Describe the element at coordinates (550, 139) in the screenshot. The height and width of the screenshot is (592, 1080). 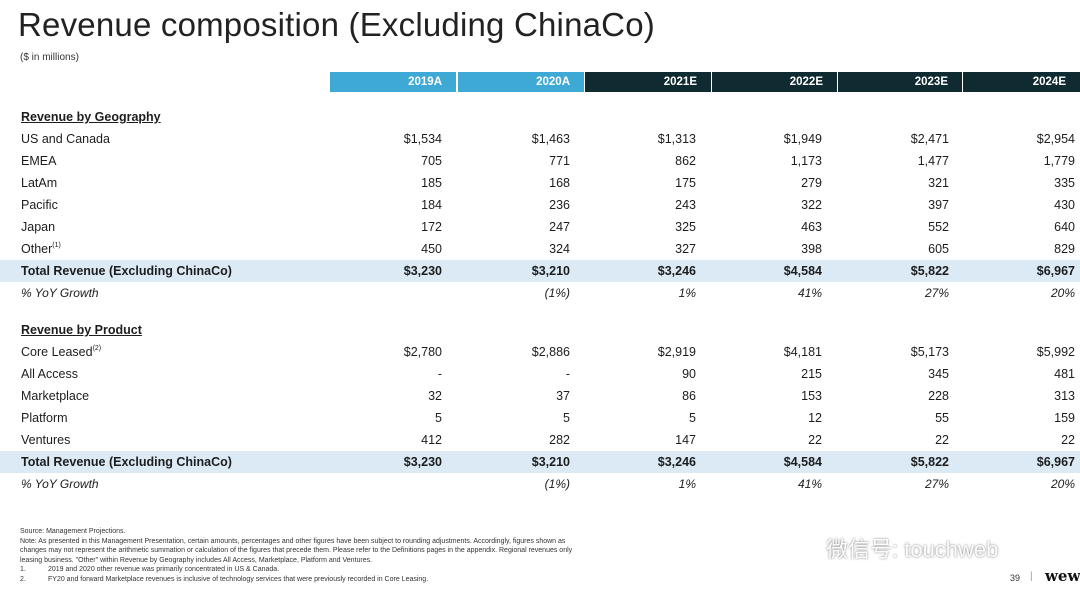
I see `cell-value: $1,463` at that location.